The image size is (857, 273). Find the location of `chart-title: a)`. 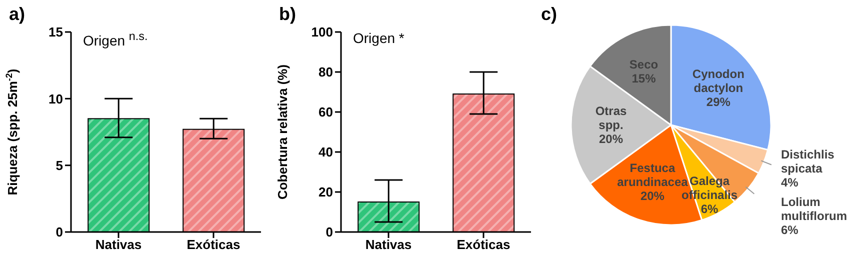

chart-title: a) is located at coordinates (17, 14).